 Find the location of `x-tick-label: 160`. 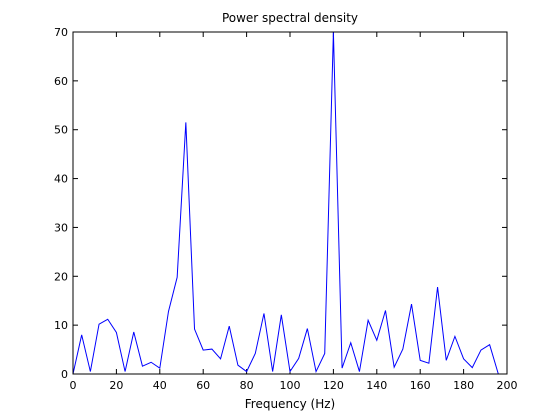

x-tick-label: 160 is located at coordinates (420, 385).